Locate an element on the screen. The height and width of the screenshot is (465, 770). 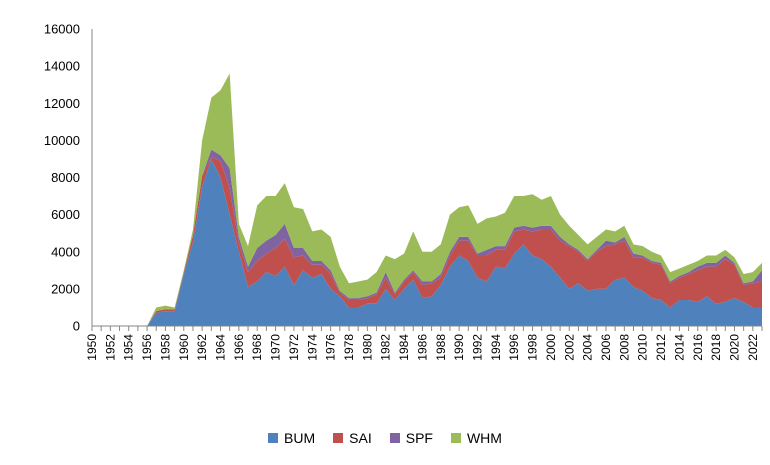
y-tick-label: 8000 is located at coordinates (65, 177).